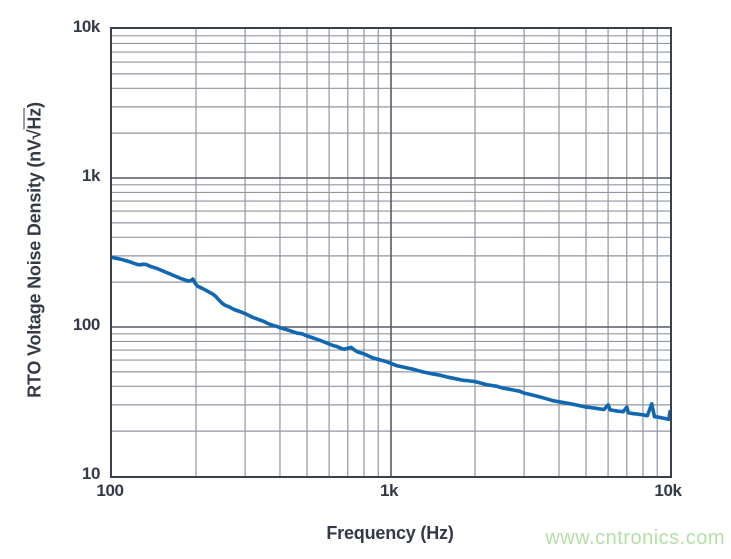 The width and height of the screenshot is (731, 559). Describe the element at coordinates (86, 324) in the screenshot. I see `y-tick-label-100: 100` at that location.